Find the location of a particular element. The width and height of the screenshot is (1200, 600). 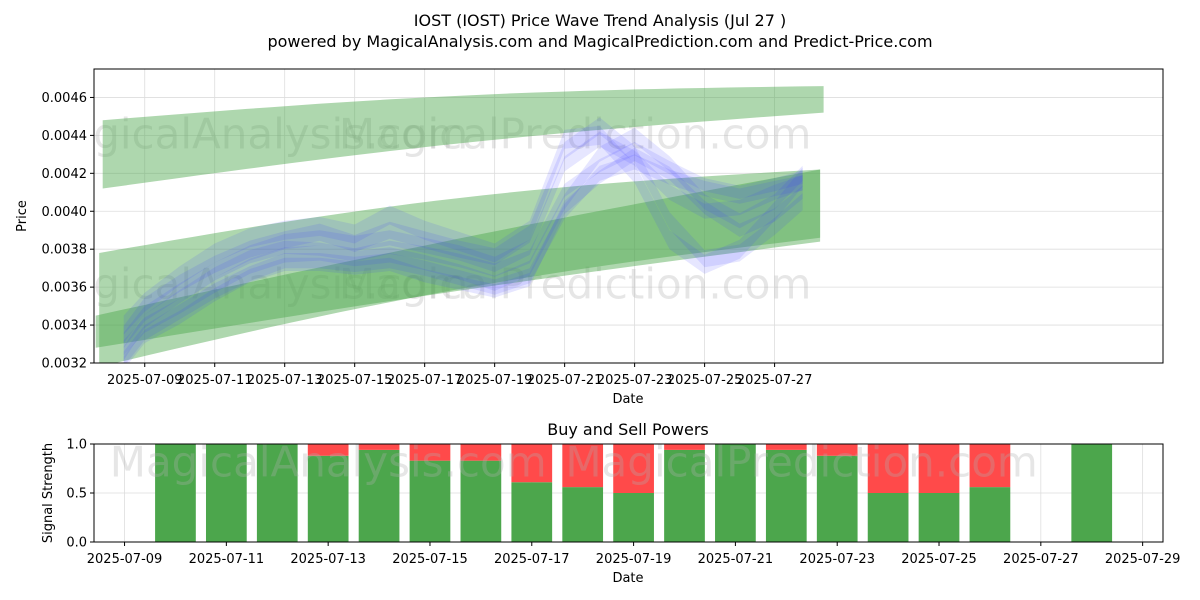

price-y-tick-label: 0.0042 is located at coordinates (65, 174).